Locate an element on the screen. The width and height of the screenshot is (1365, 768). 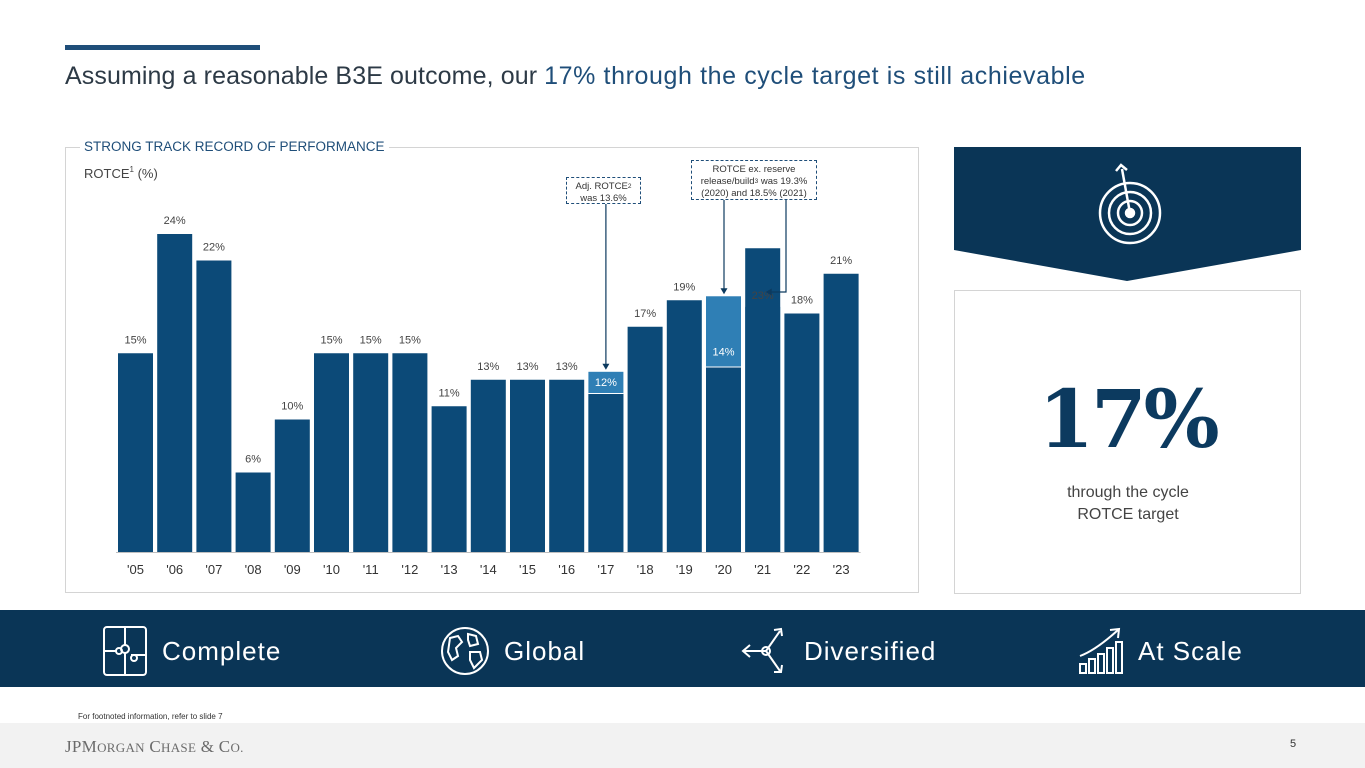
data-label-17: 18% is located at coordinates (802, 301).